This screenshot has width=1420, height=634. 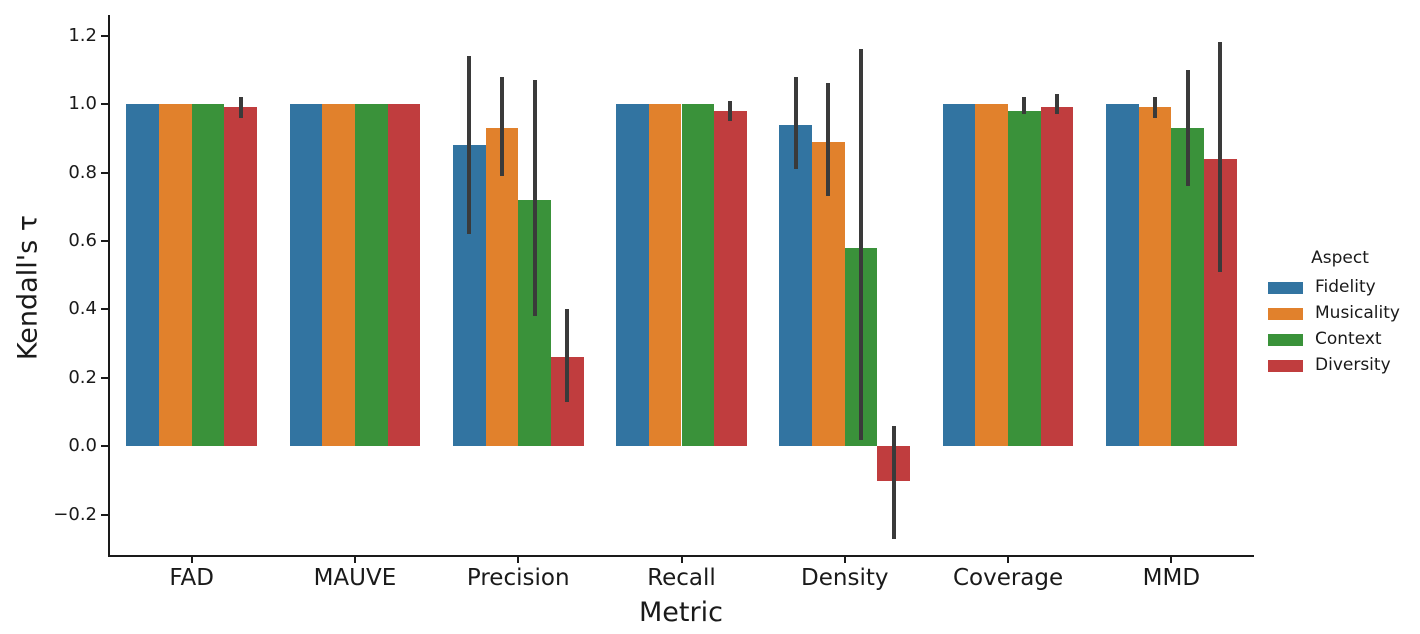 I want to click on error-bar-musicality-mmd, so click(x=1155, y=107).